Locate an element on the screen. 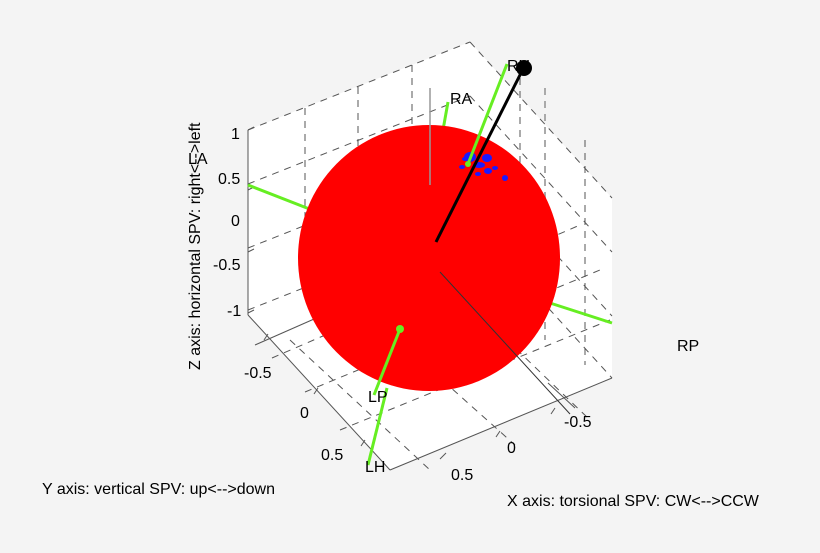  x-tick-0: 0 is located at coordinates (511, 448).